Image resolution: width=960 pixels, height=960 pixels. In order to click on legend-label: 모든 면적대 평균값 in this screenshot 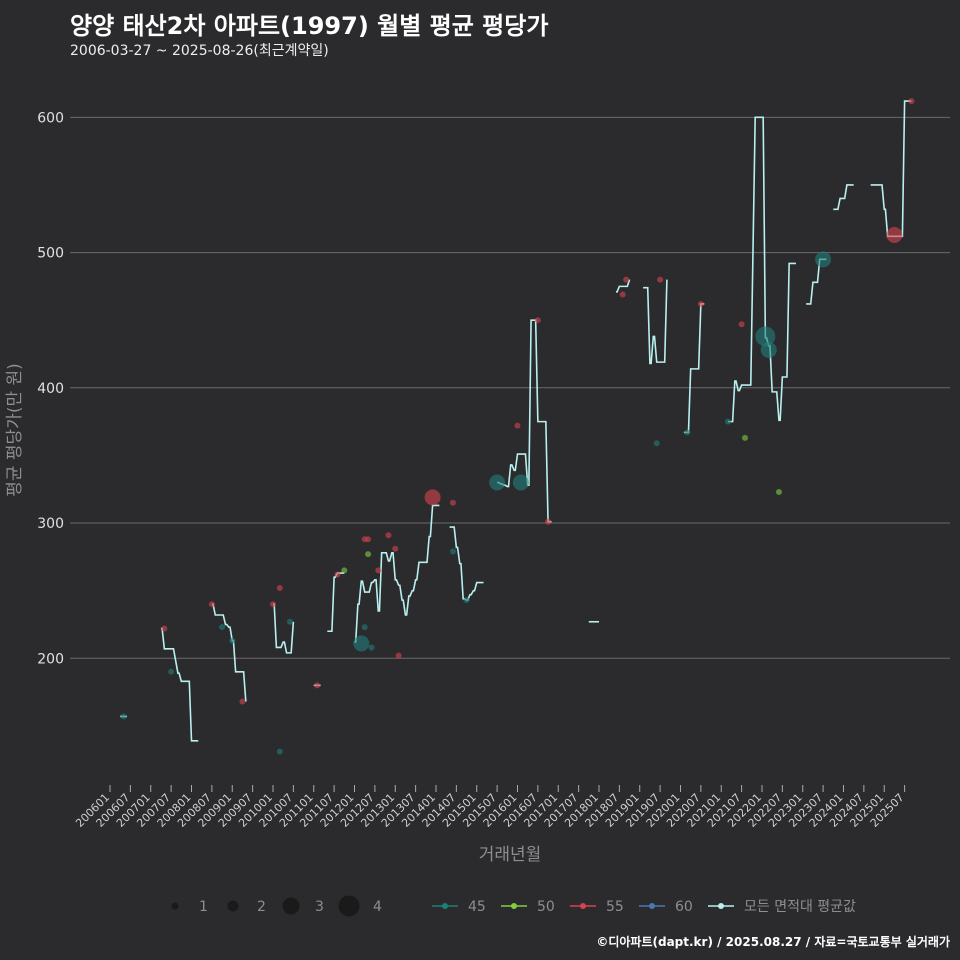, I will do `click(800, 907)`.